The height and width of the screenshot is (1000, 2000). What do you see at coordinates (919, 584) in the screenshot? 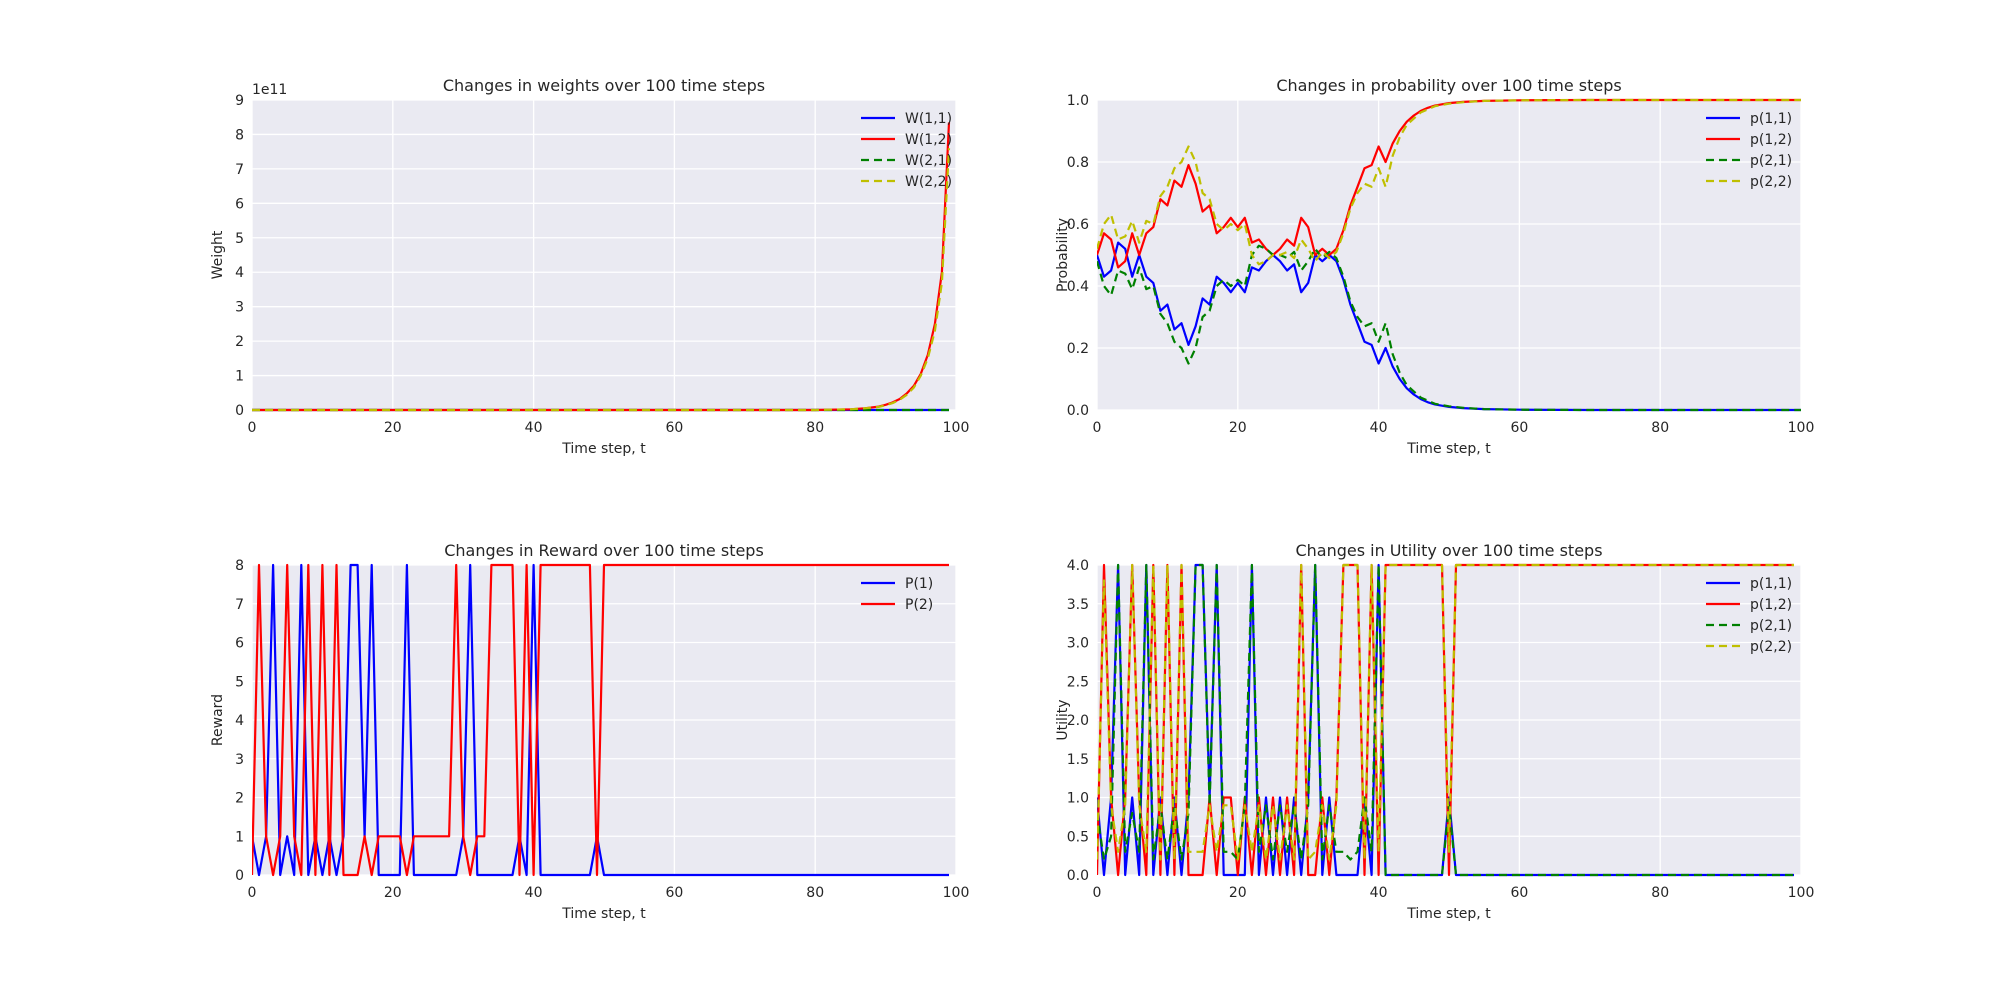
I see `legend-label: P(1)` at bounding box center [919, 584].